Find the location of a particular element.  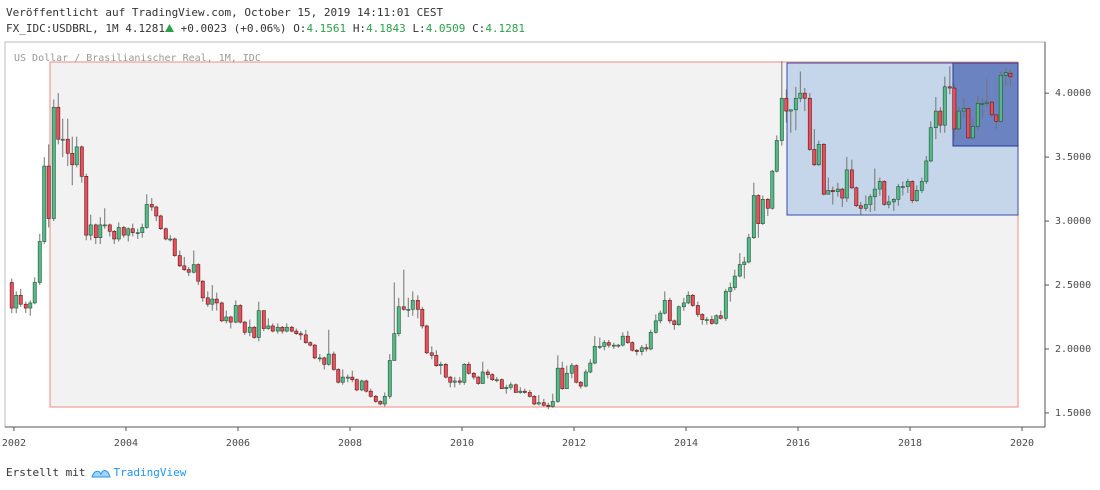

y-tick-label: 3.5000 is located at coordinates (1073, 157).